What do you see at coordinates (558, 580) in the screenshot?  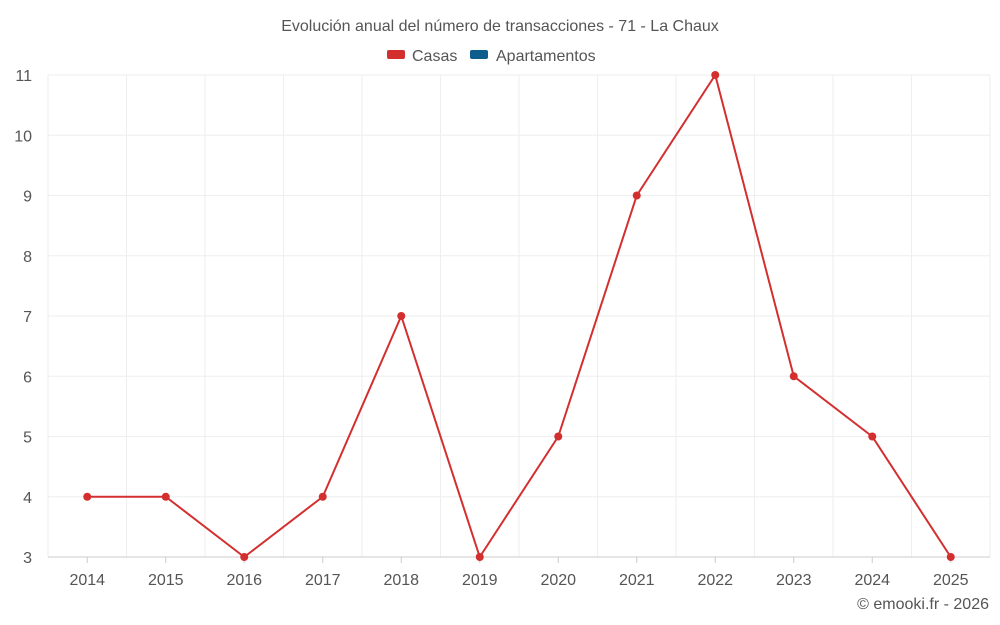 I see `x-tick-label: 2020` at bounding box center [558, 580].